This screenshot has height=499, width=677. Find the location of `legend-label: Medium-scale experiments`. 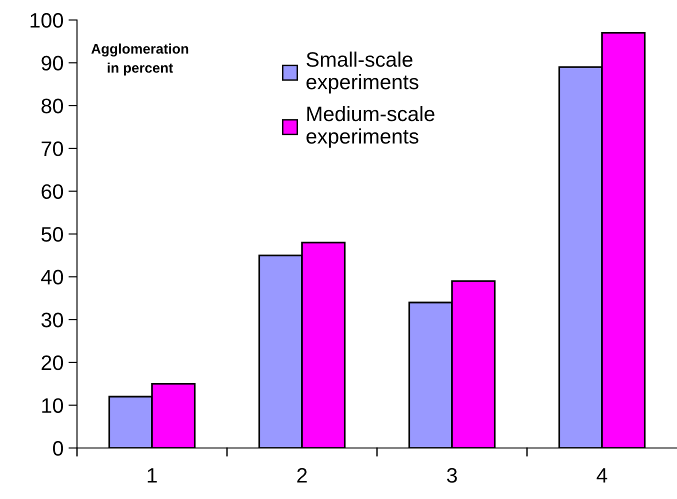

legend-label: Medium-scale experiments is located at coordinates (370, 127).